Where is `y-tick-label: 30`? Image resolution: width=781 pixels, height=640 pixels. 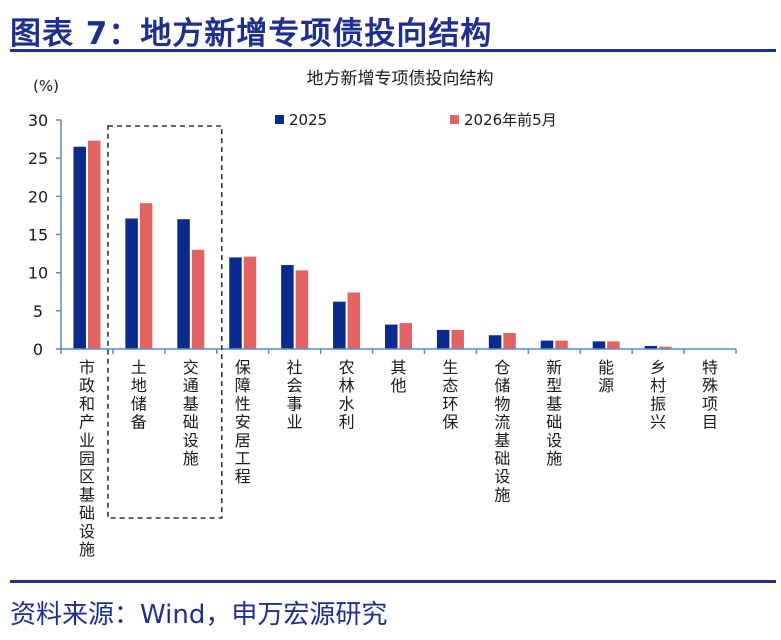 y-tick-label: 30 is located at coordinates (38, 120).